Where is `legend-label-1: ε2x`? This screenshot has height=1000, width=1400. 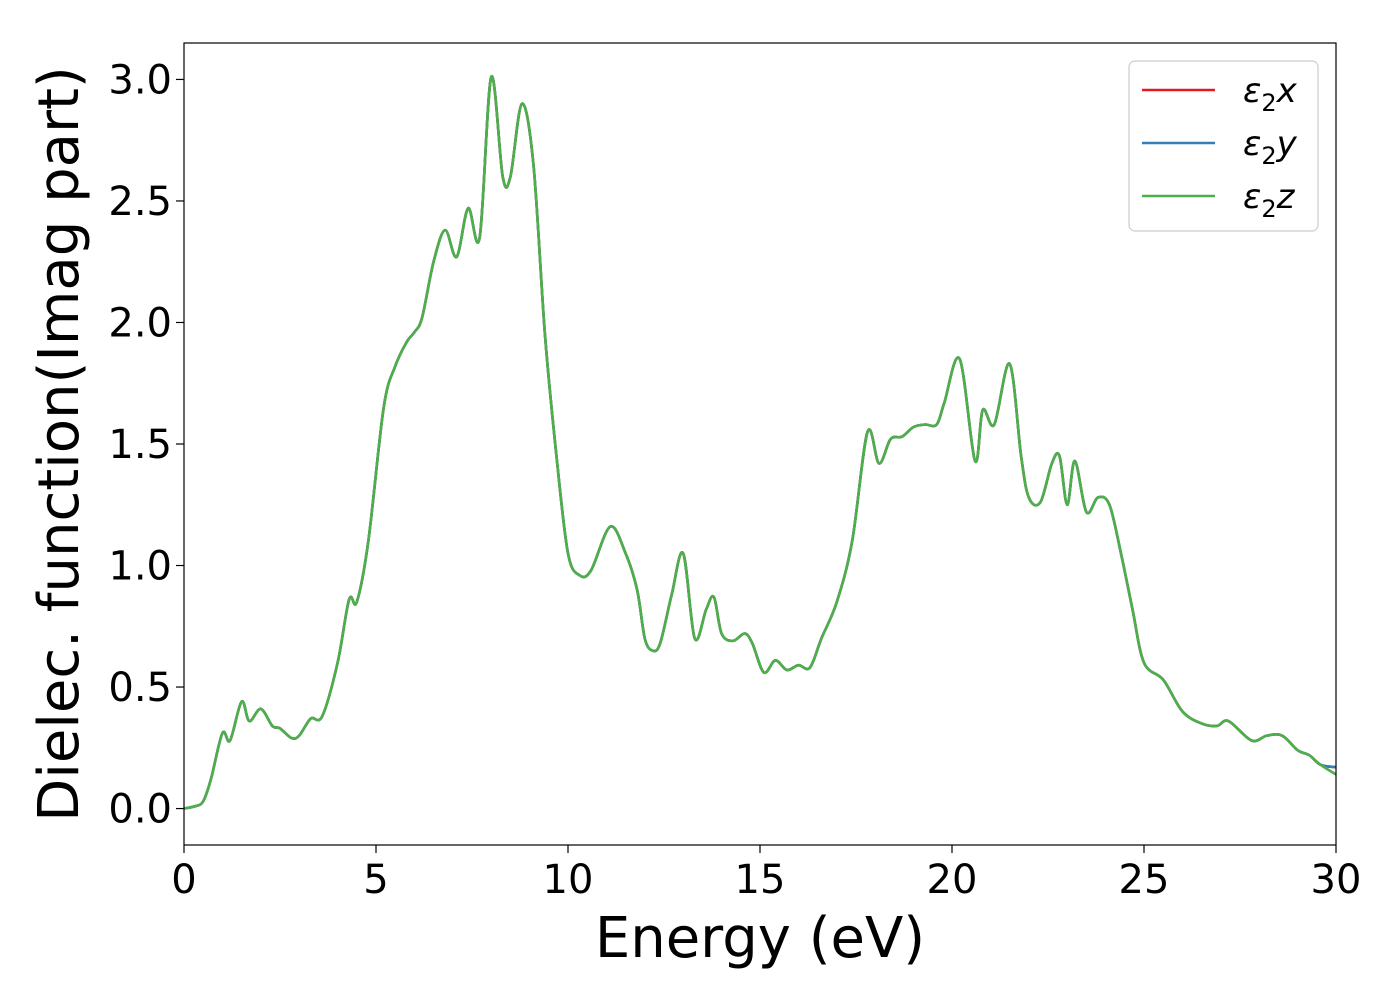 legend-label-1: ε2x is located at coordinates (1270, 94).